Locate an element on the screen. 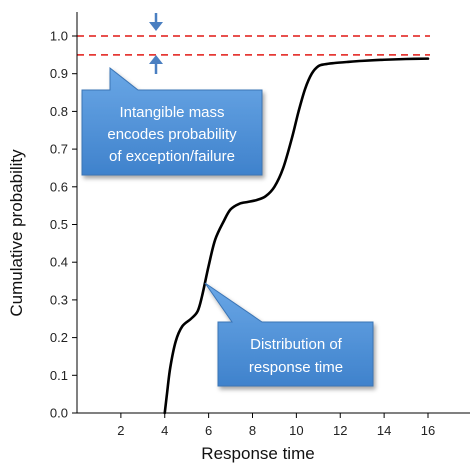 Image resolution: width=474 pixels, height=474 pixels. x-tick-label: 6 is located at coordinates (208, 430).